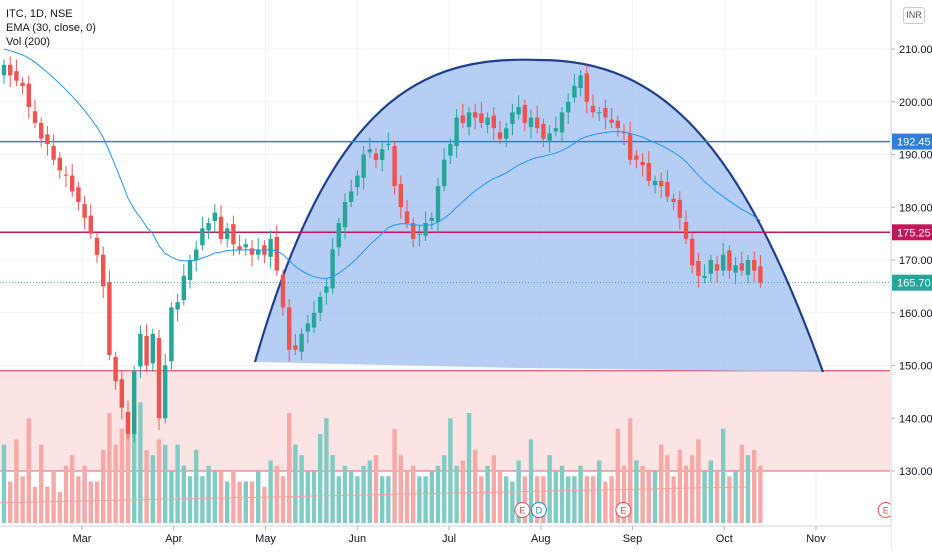 This screenshot has height=555, width=932. I want to click on time-axis, so click(445, 538).